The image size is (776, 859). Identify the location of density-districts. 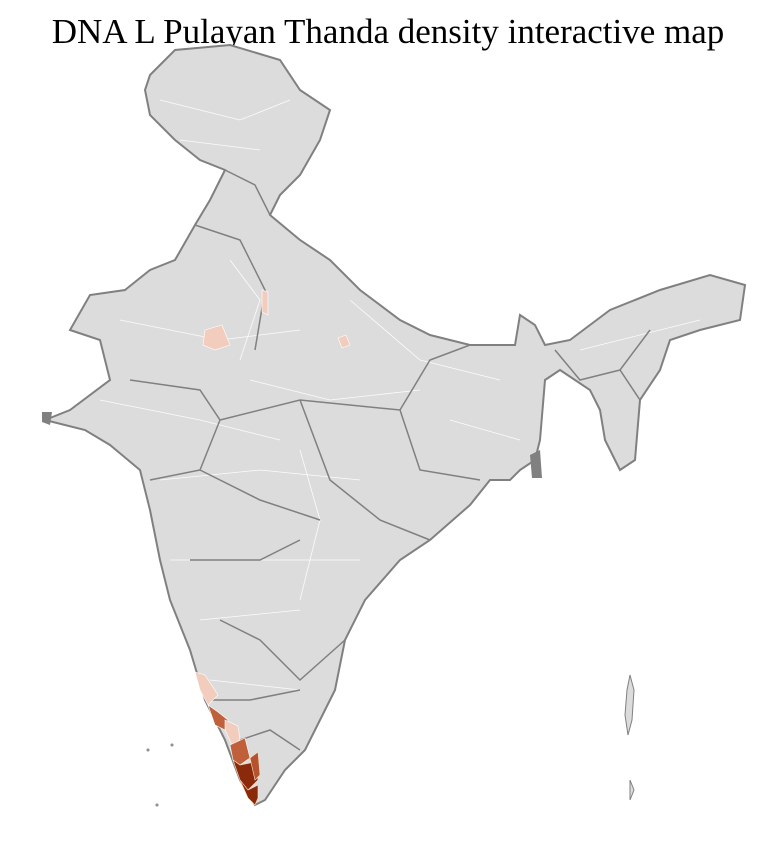
(272, 547).